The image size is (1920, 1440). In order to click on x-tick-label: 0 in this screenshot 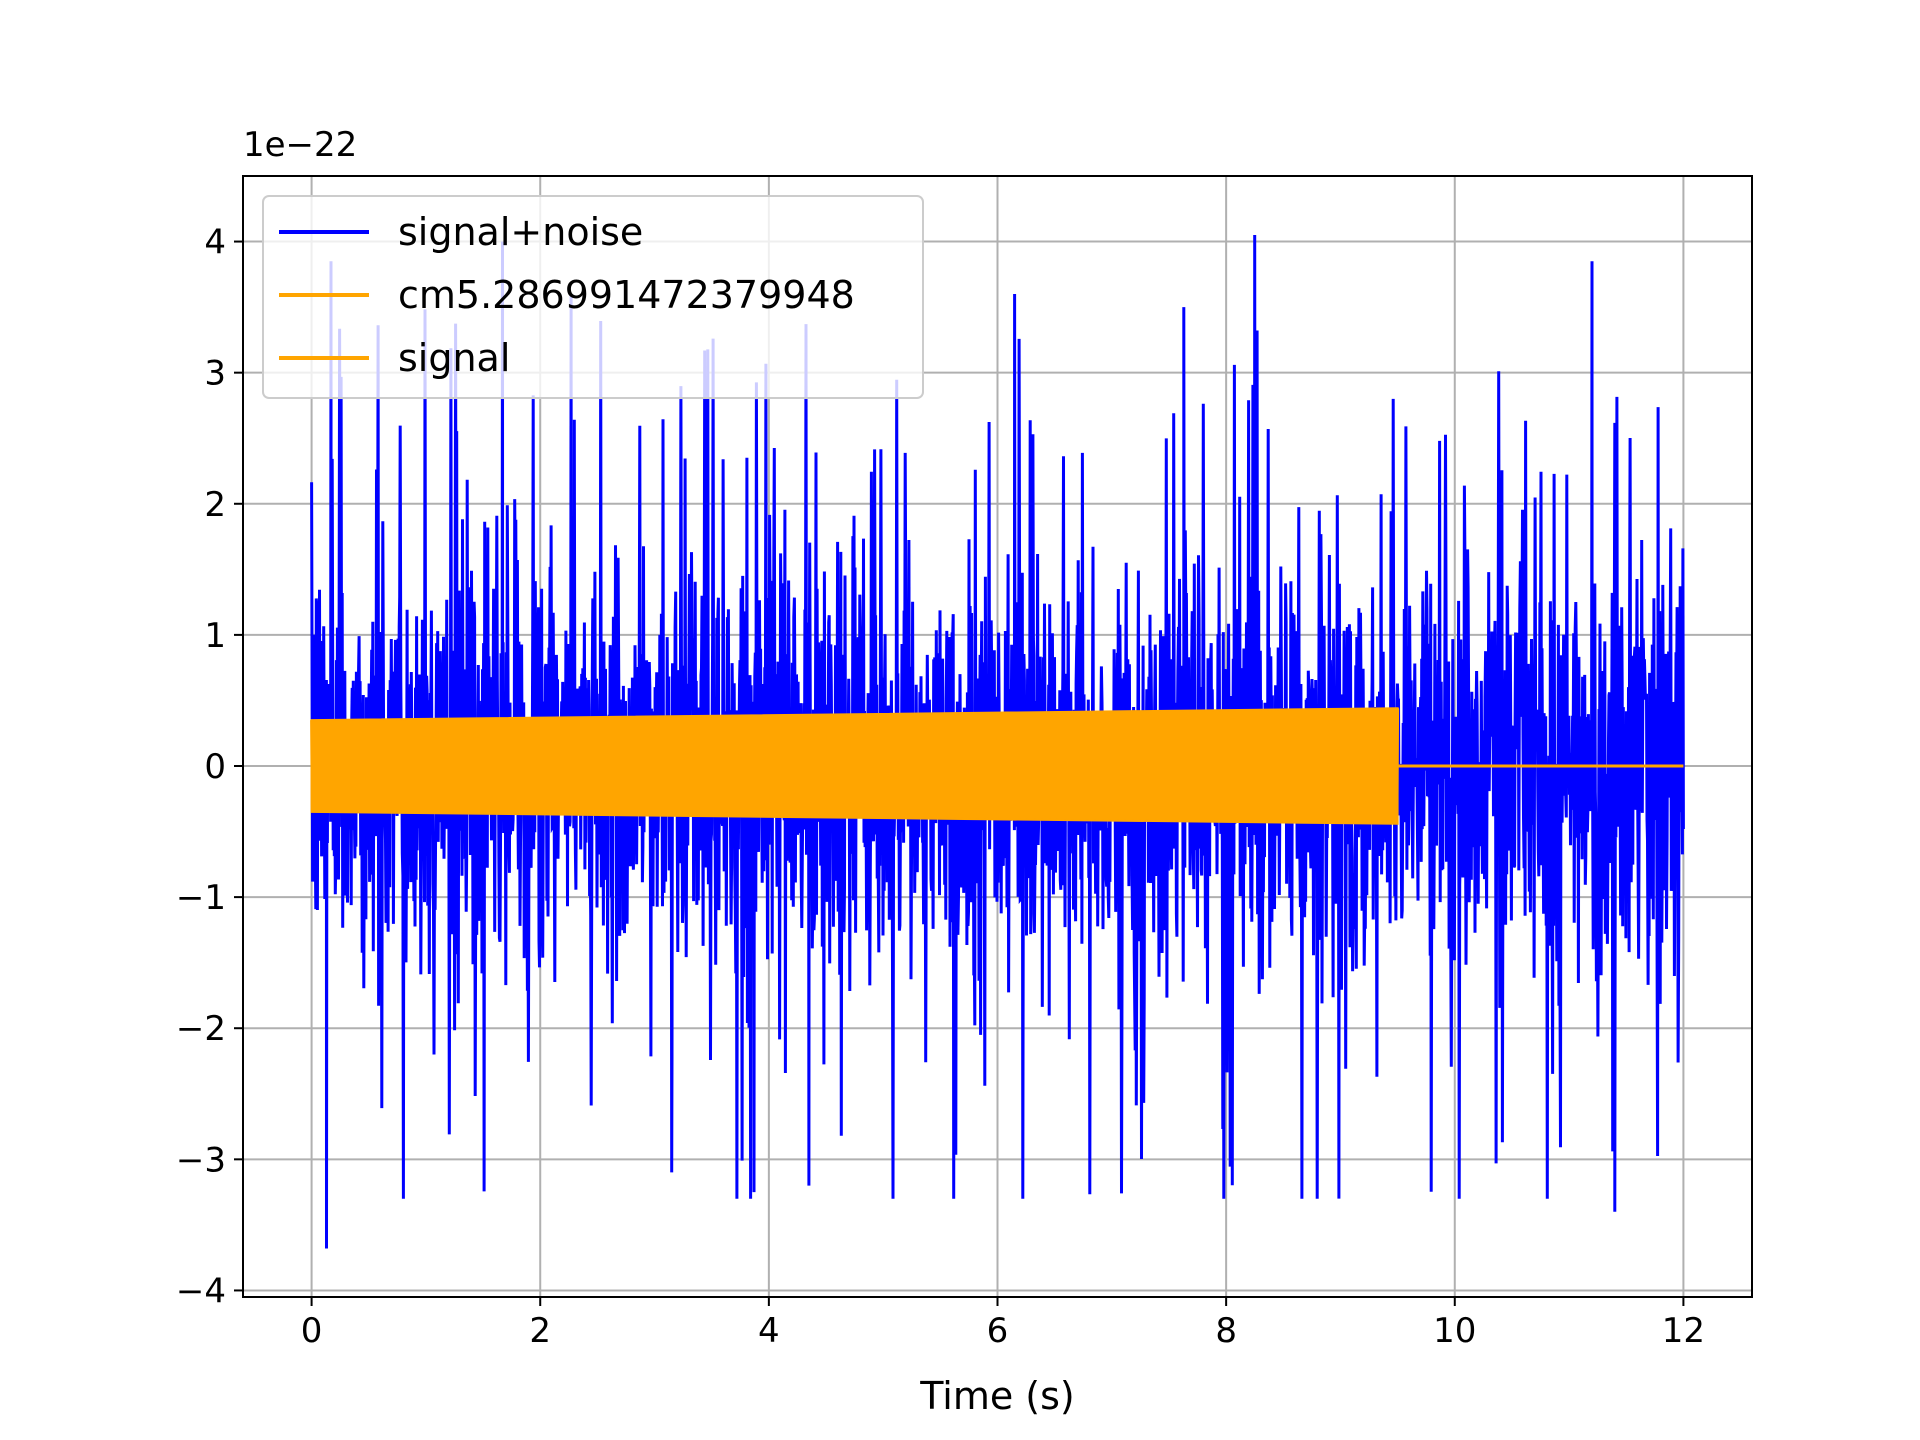, I will do `click(312, 1331)`.